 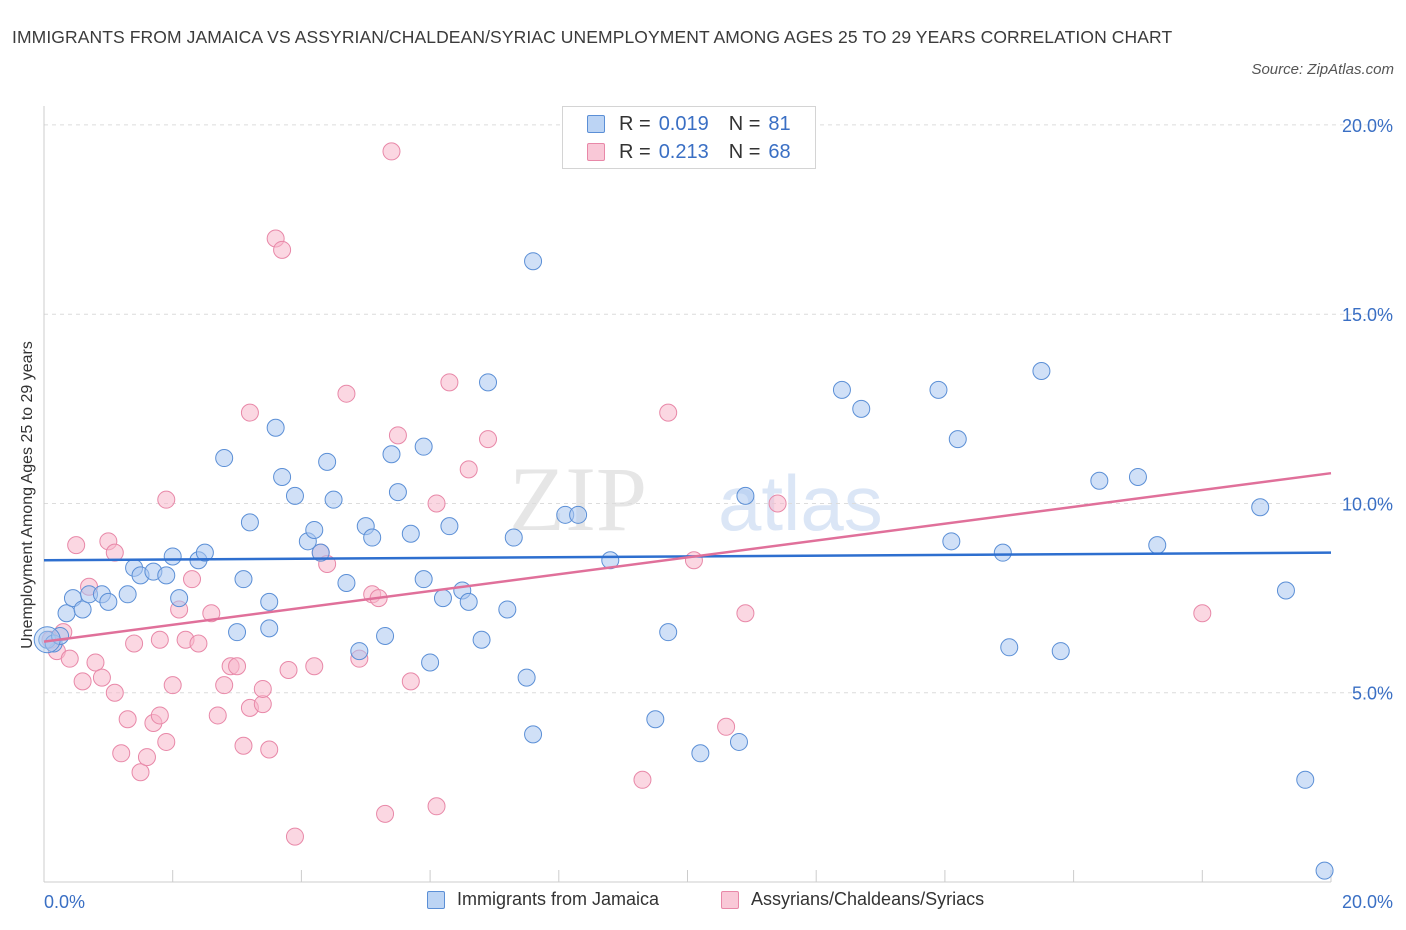 I want to click on bottom-legend-jamaica: Immigrants from Jamaica, so click(x=543, y=899).